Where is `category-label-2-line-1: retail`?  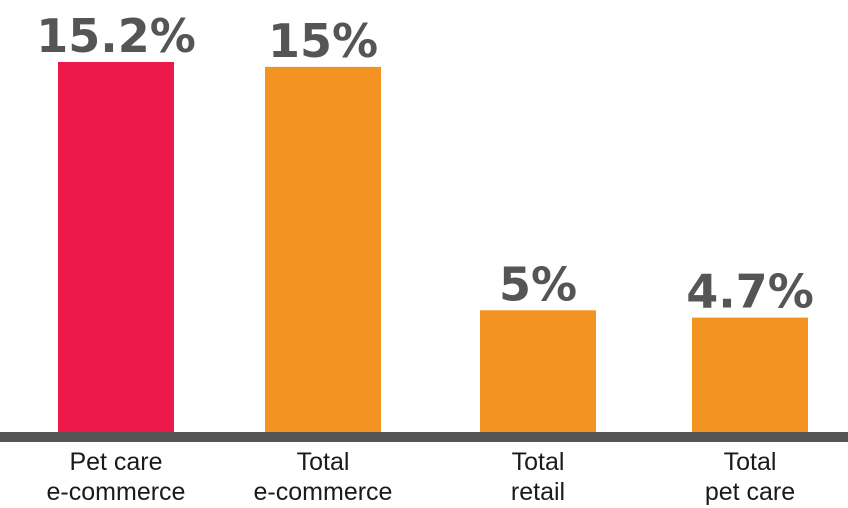
category-label-2-line-1: retail is located at coordinates (538, 492).